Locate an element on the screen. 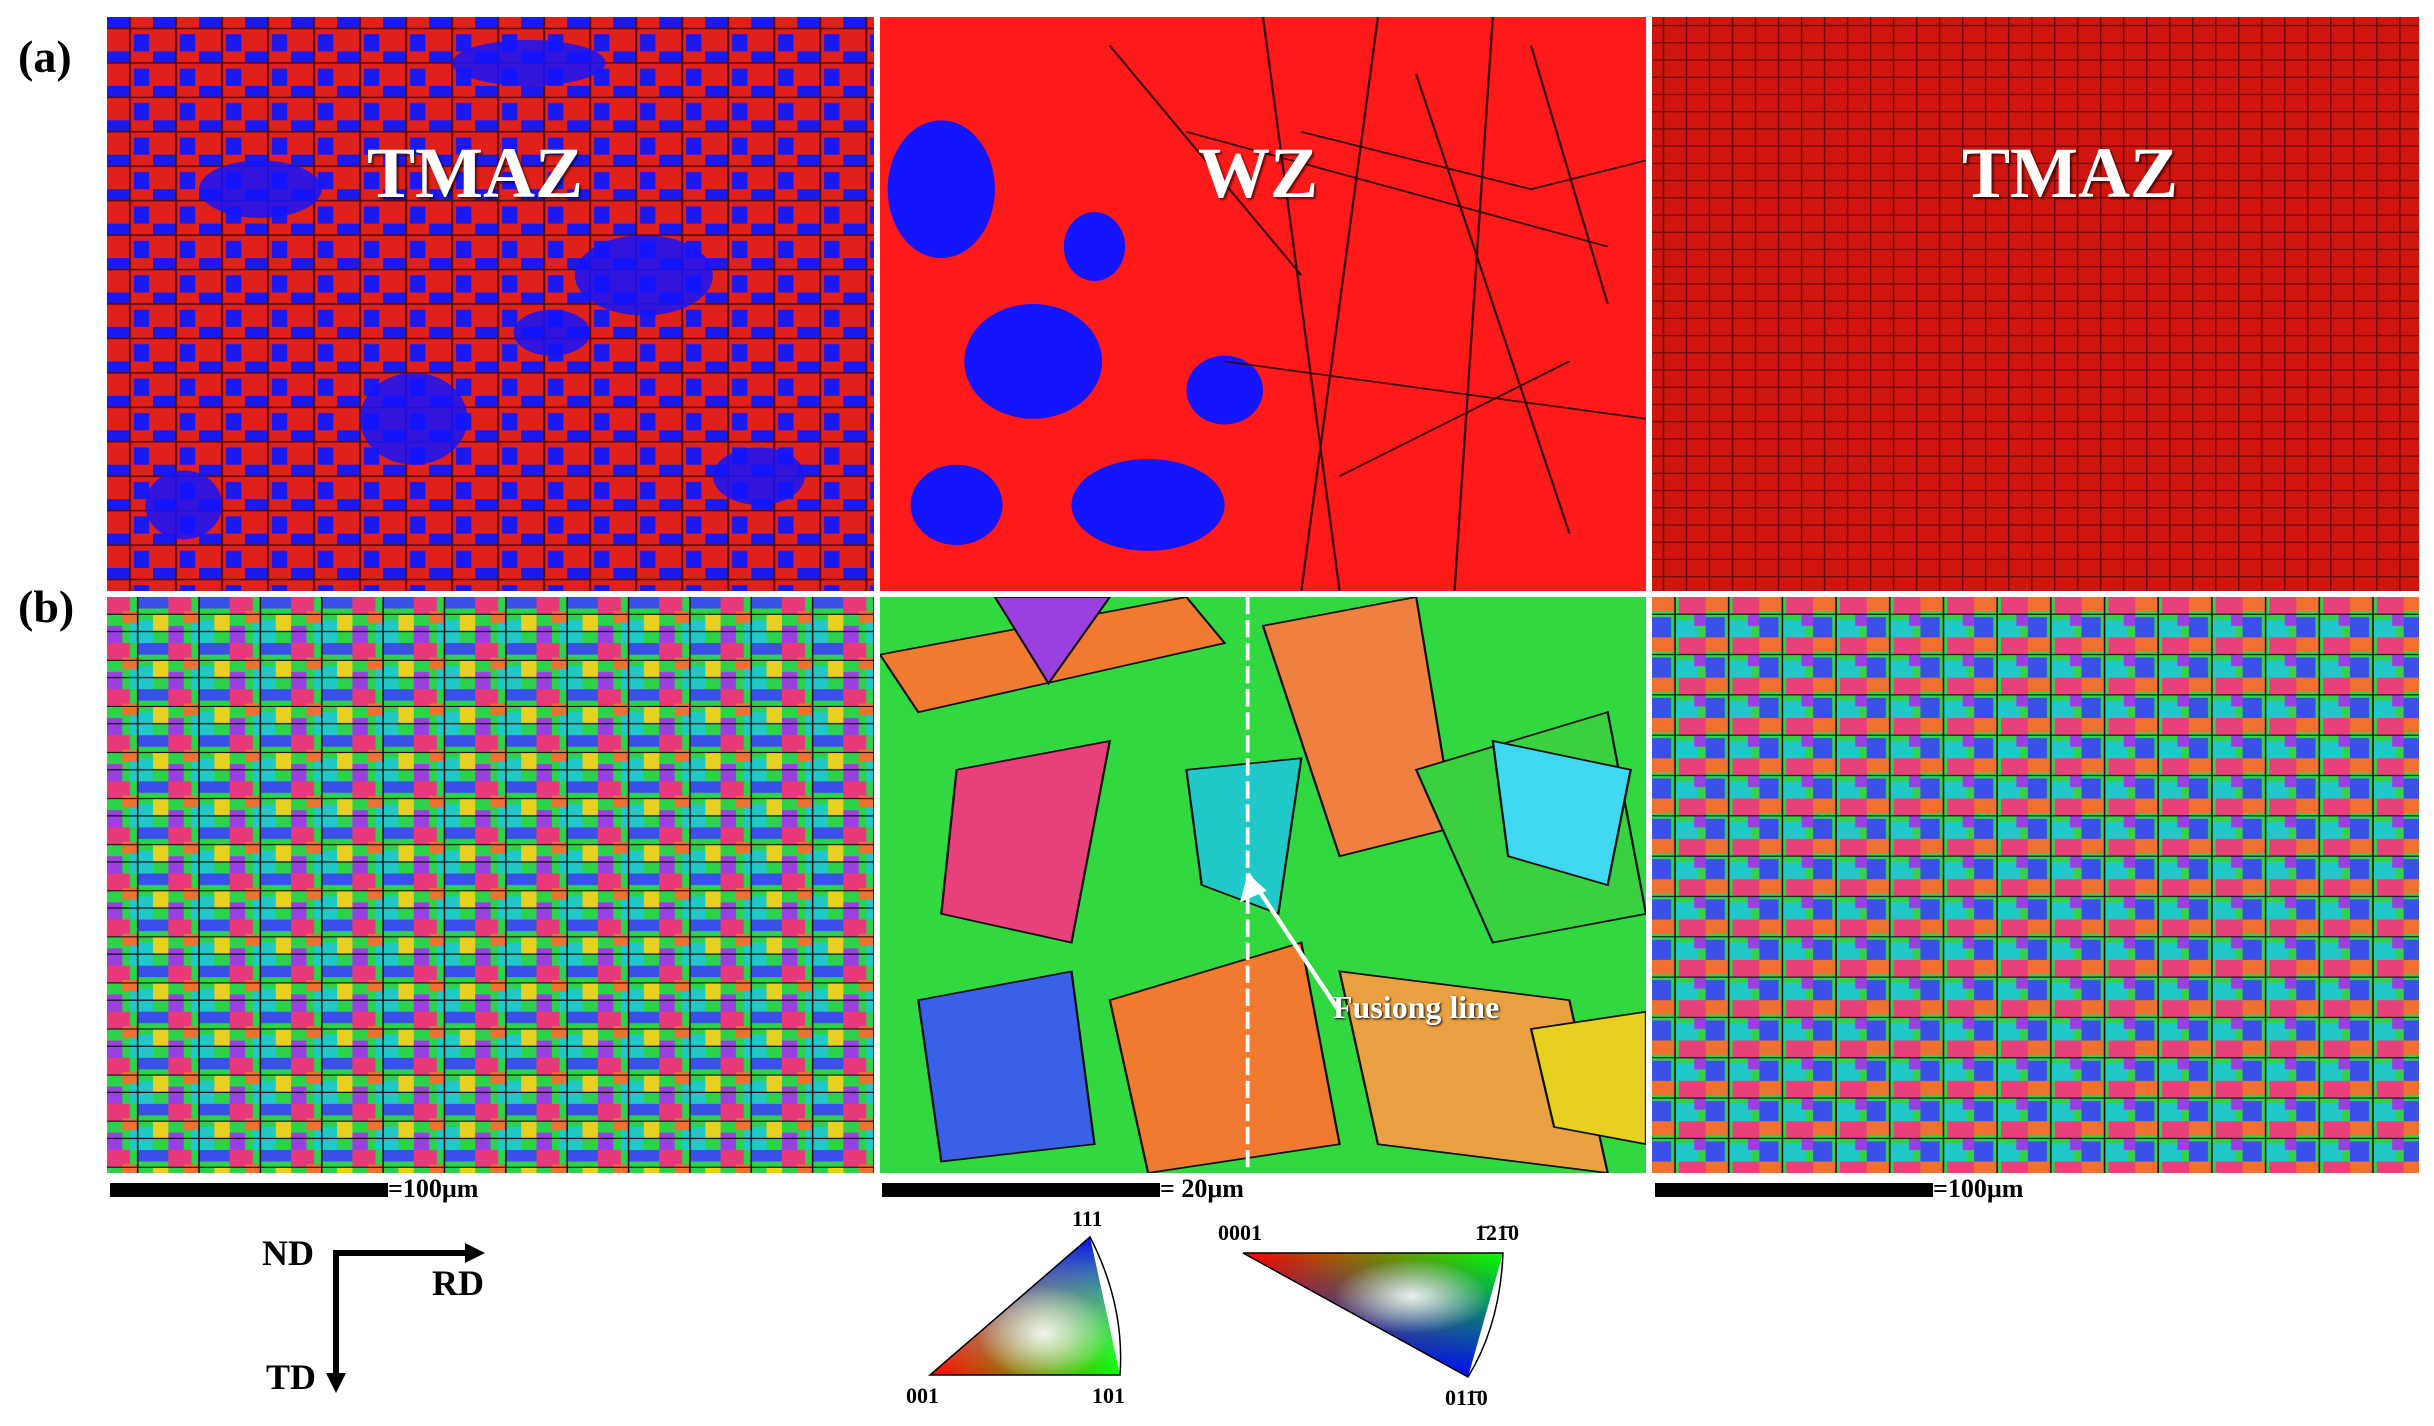 The image size is (2434, 1426). scale-bar-left is located at coordinates (249, 1190).